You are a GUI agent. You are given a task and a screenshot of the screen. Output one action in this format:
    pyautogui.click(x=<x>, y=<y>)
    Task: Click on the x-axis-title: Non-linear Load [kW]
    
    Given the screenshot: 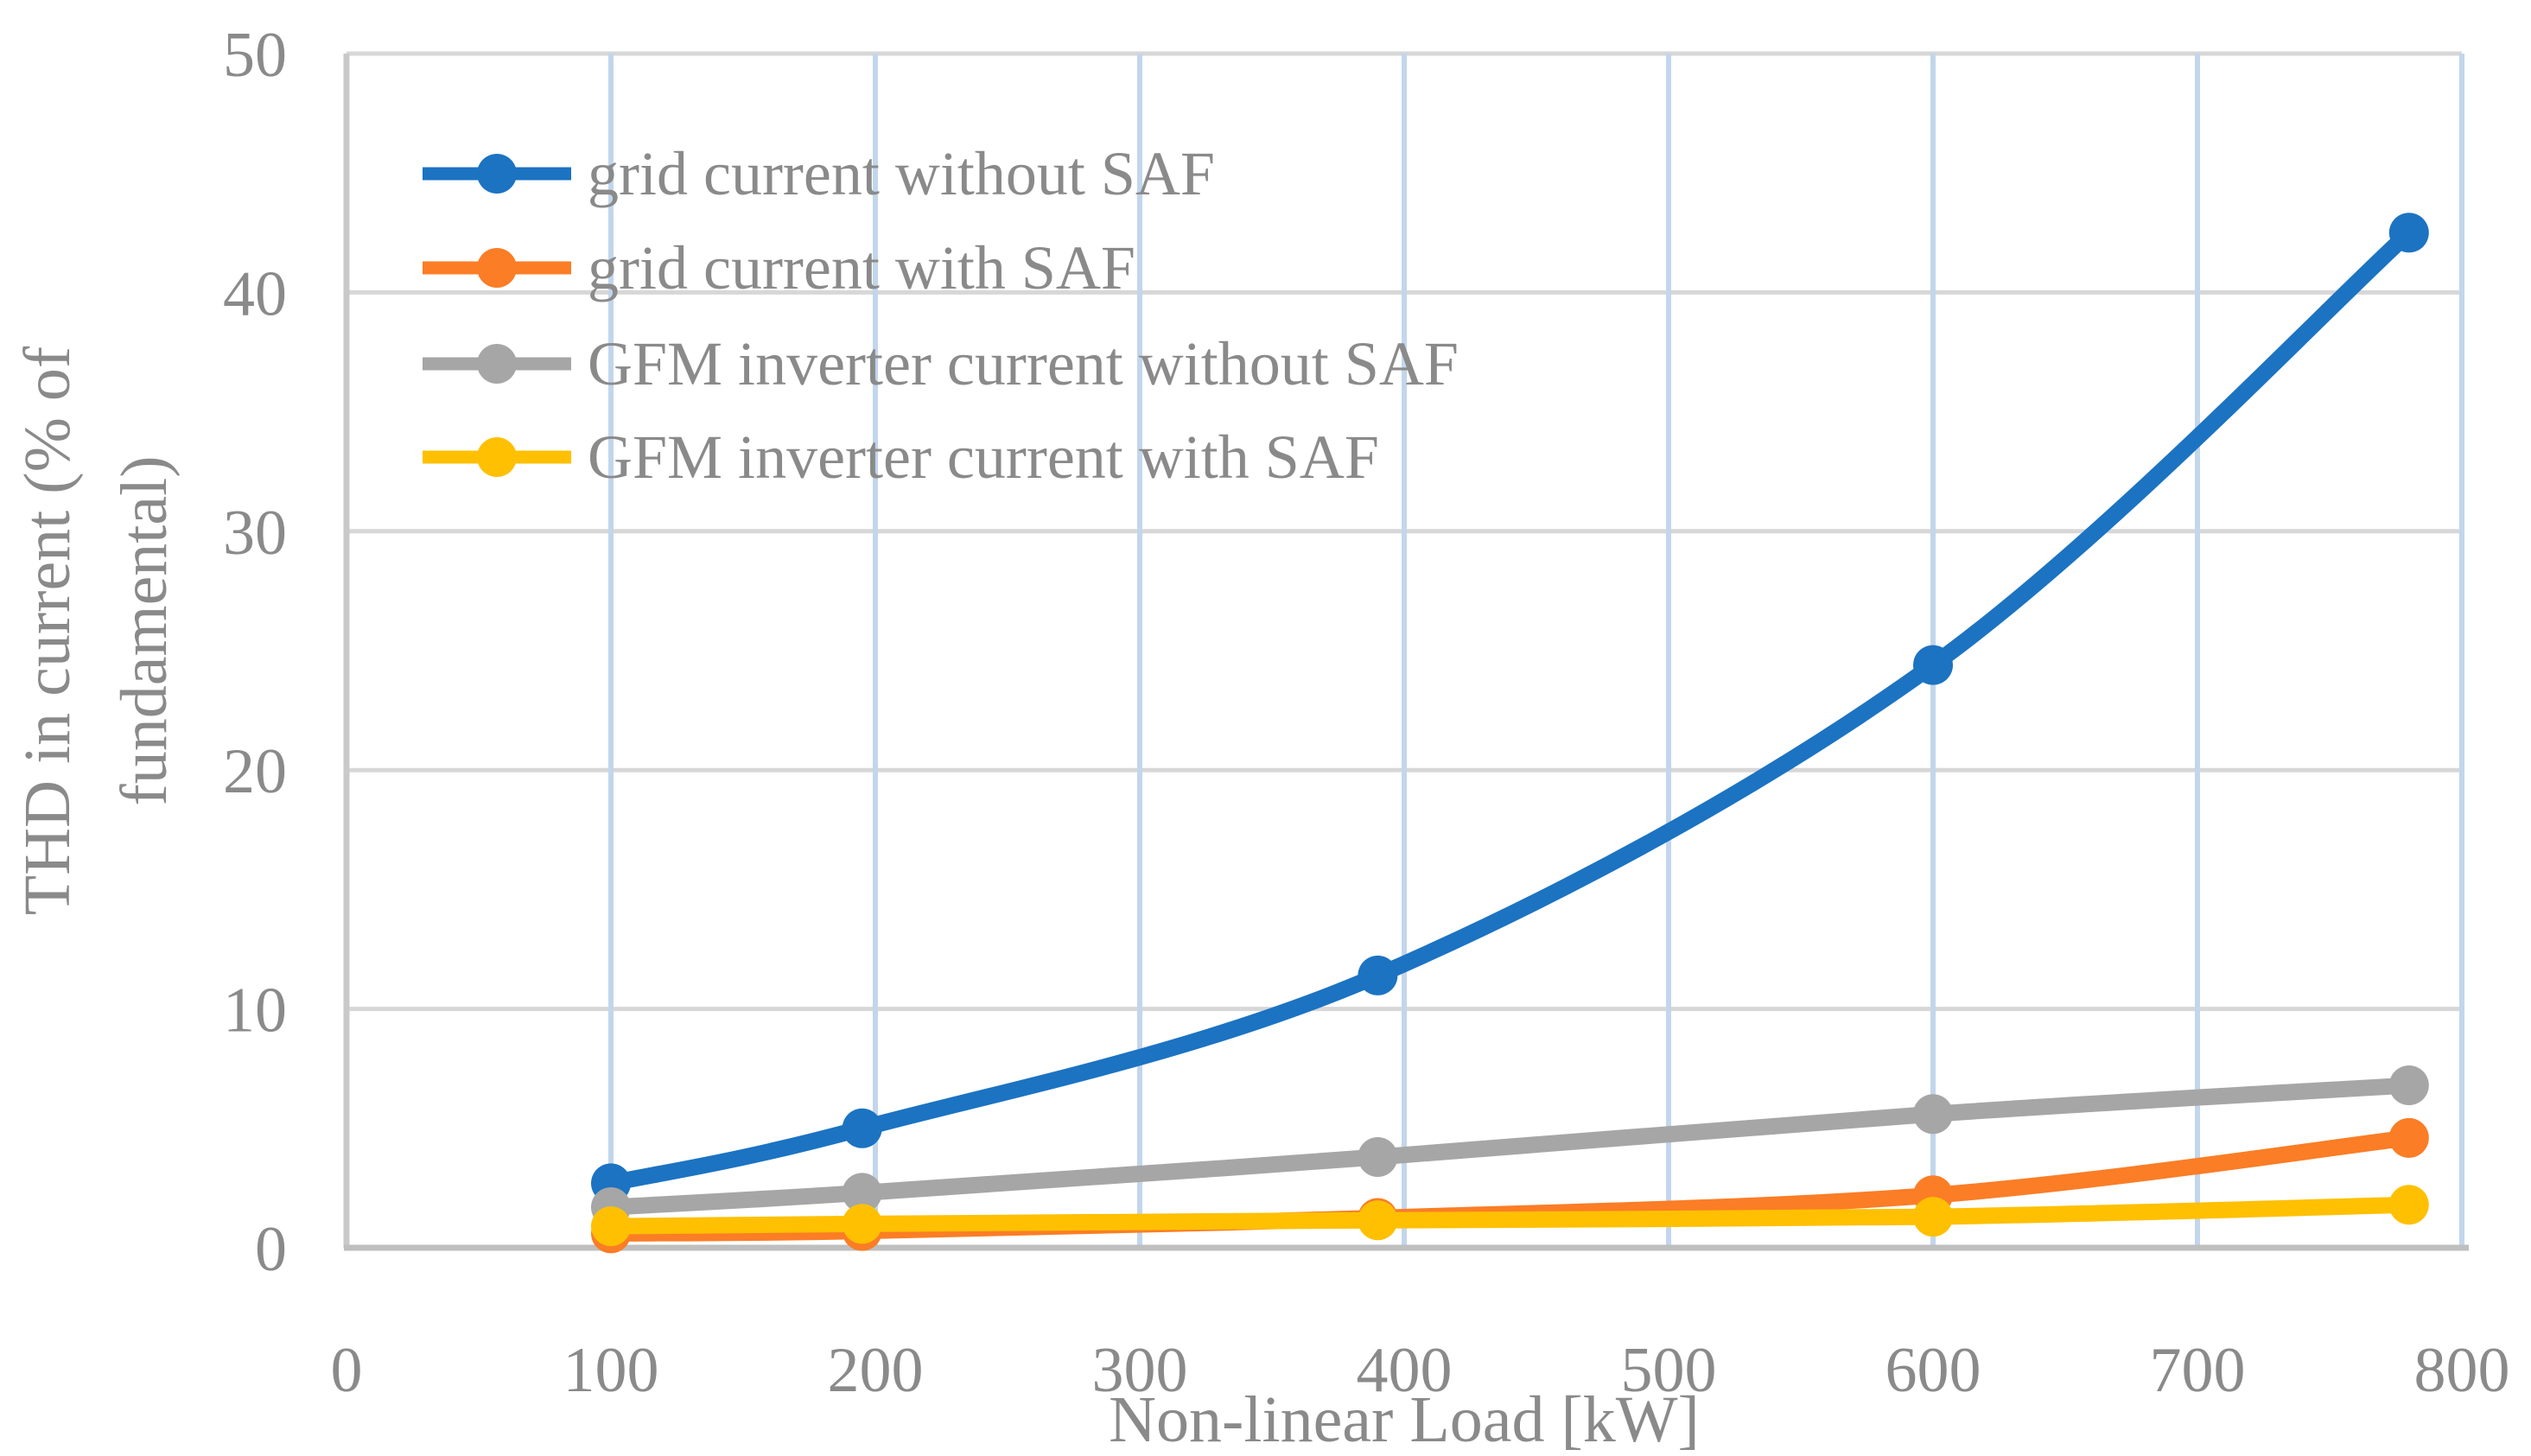 What is the action you would take?
    pyautogui.click(x=1404, y=1419)
    